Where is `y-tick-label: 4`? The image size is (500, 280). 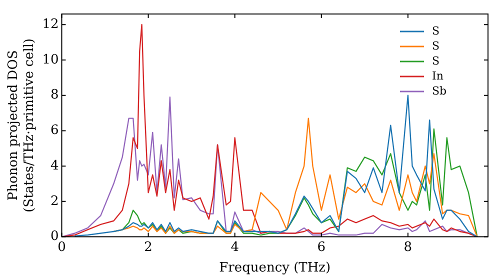
y-tick-label: 4 is located at coordinates (54, 166).